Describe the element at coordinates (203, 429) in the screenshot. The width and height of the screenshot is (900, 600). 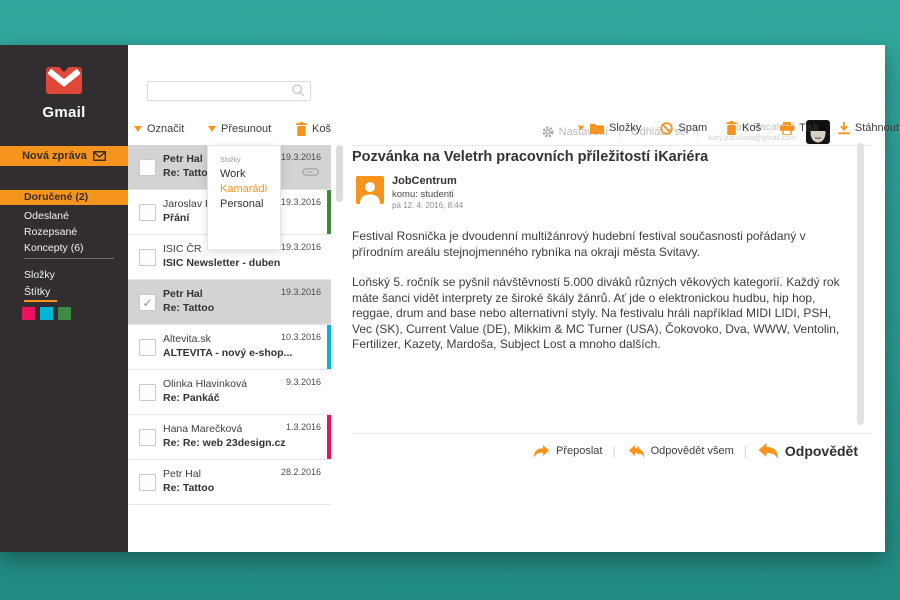
I see `message-sender: Hana Marečková` at that location.